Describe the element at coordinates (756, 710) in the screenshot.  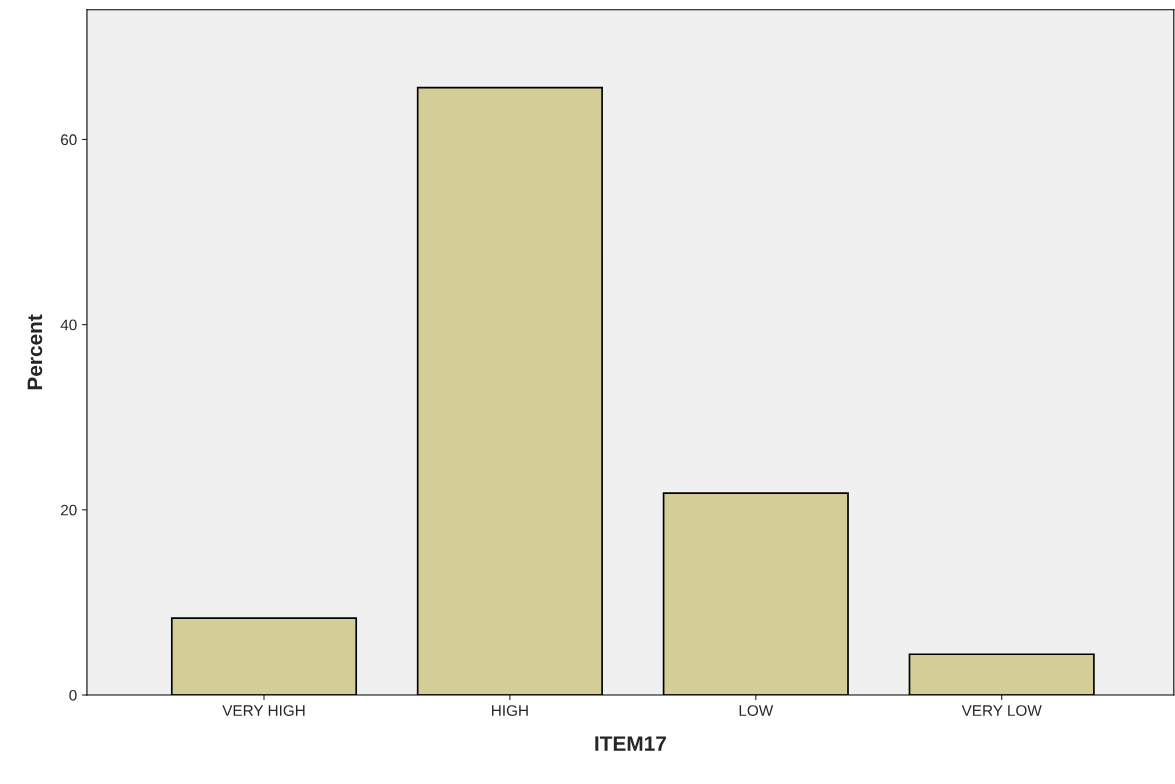
I see `x-tick-label: LOW` at that location.